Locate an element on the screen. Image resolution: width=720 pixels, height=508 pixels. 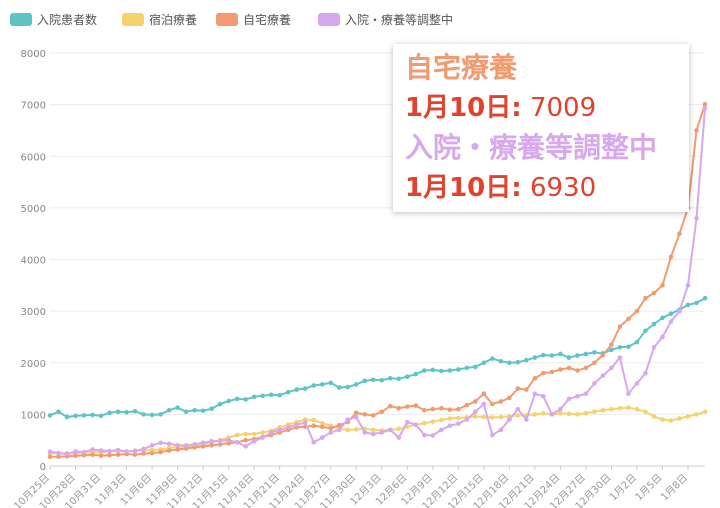
y-tick-label: 3000 is located at coordinates (33, 312).